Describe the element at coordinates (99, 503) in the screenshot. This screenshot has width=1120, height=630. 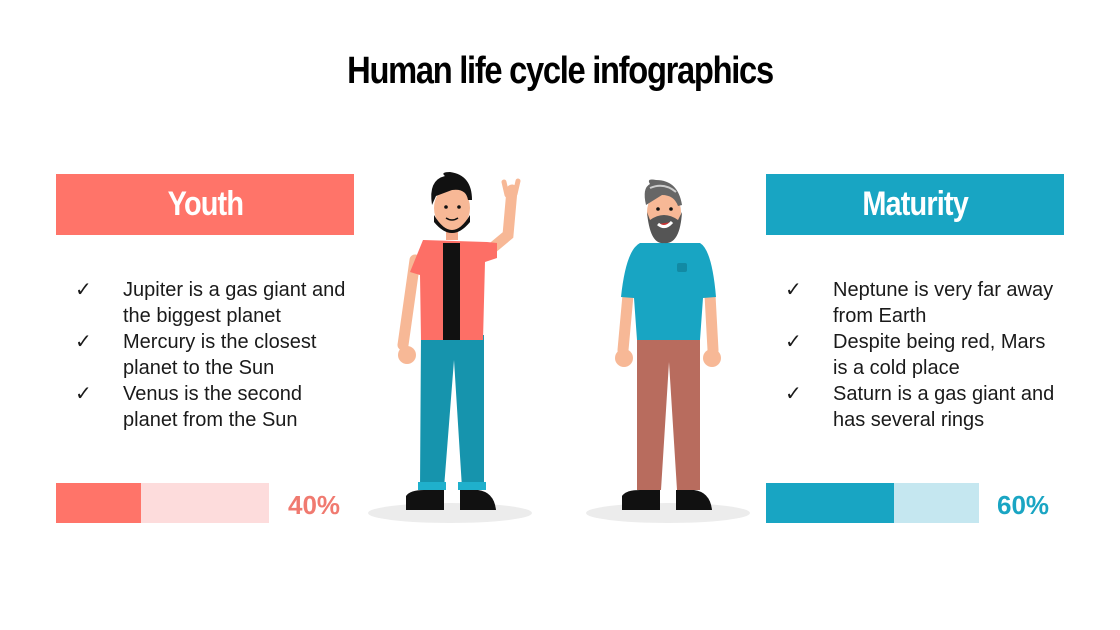
I see `youth-progress-fill` at that location.